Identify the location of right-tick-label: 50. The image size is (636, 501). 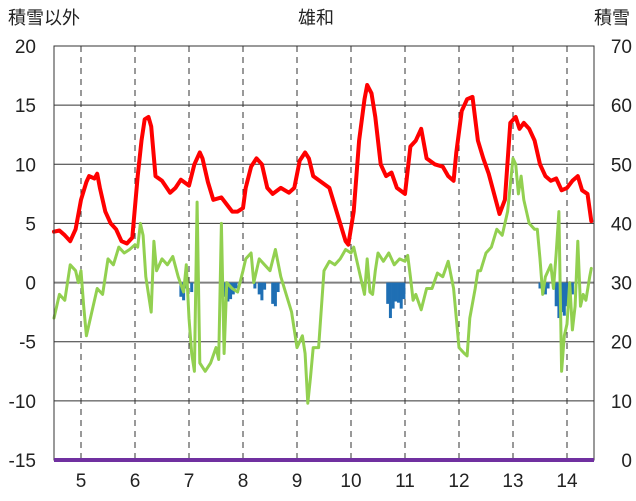
(621, 165).